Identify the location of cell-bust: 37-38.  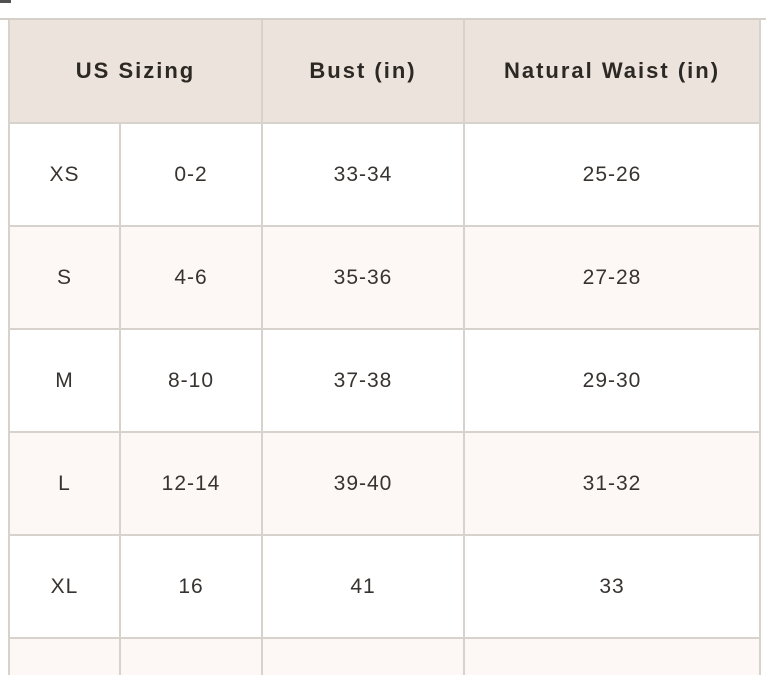
(363, 380).